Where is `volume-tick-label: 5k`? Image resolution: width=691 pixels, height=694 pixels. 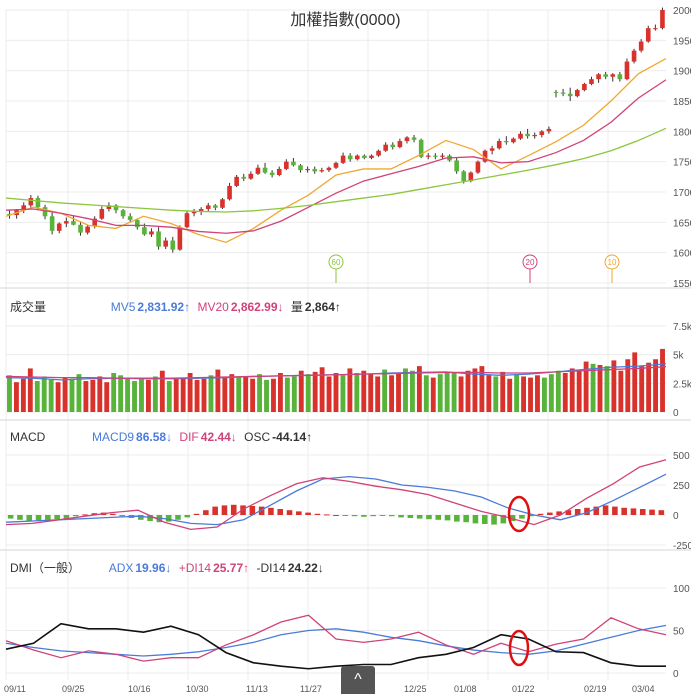 volume-tick-label: 5k is located at coordinates (679, 356).